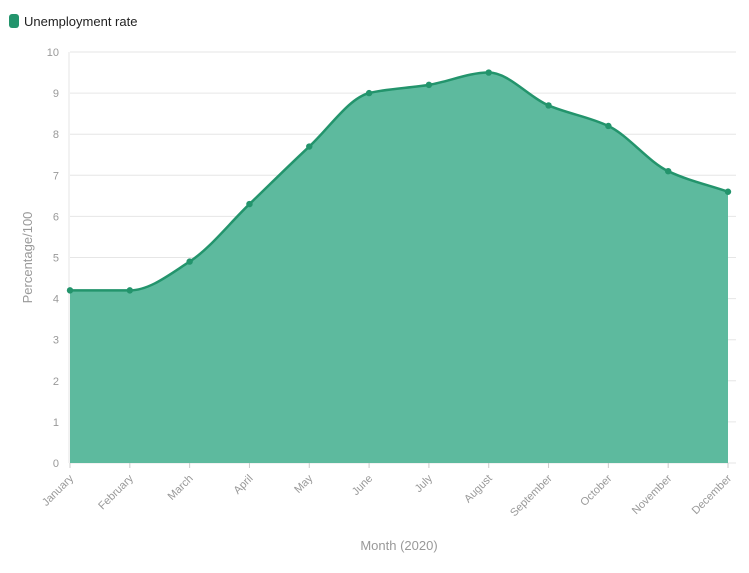  I want to click on y-tick-label: 3, so click(56, 341).